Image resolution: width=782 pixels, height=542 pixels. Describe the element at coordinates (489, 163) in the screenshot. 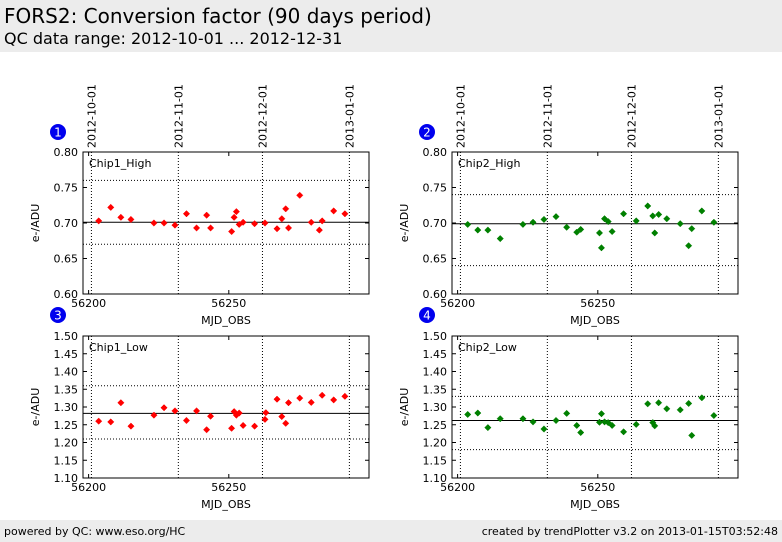

I see `panel-label: Chip2_High` at that location.